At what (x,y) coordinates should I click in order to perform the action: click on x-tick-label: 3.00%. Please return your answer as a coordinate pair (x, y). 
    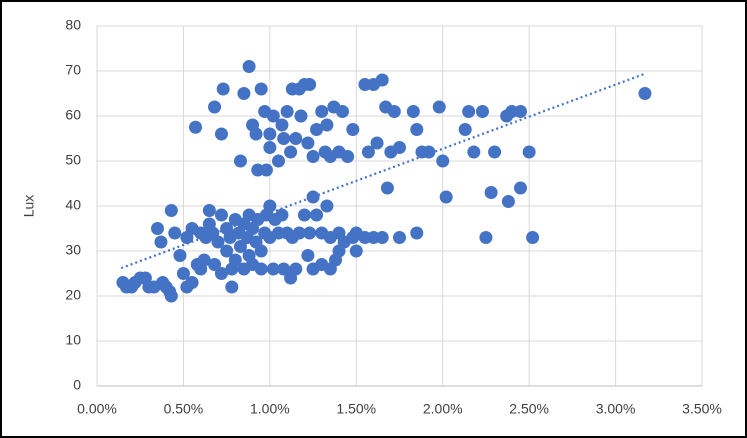
    Looking at the image, I should click on (616, 409).